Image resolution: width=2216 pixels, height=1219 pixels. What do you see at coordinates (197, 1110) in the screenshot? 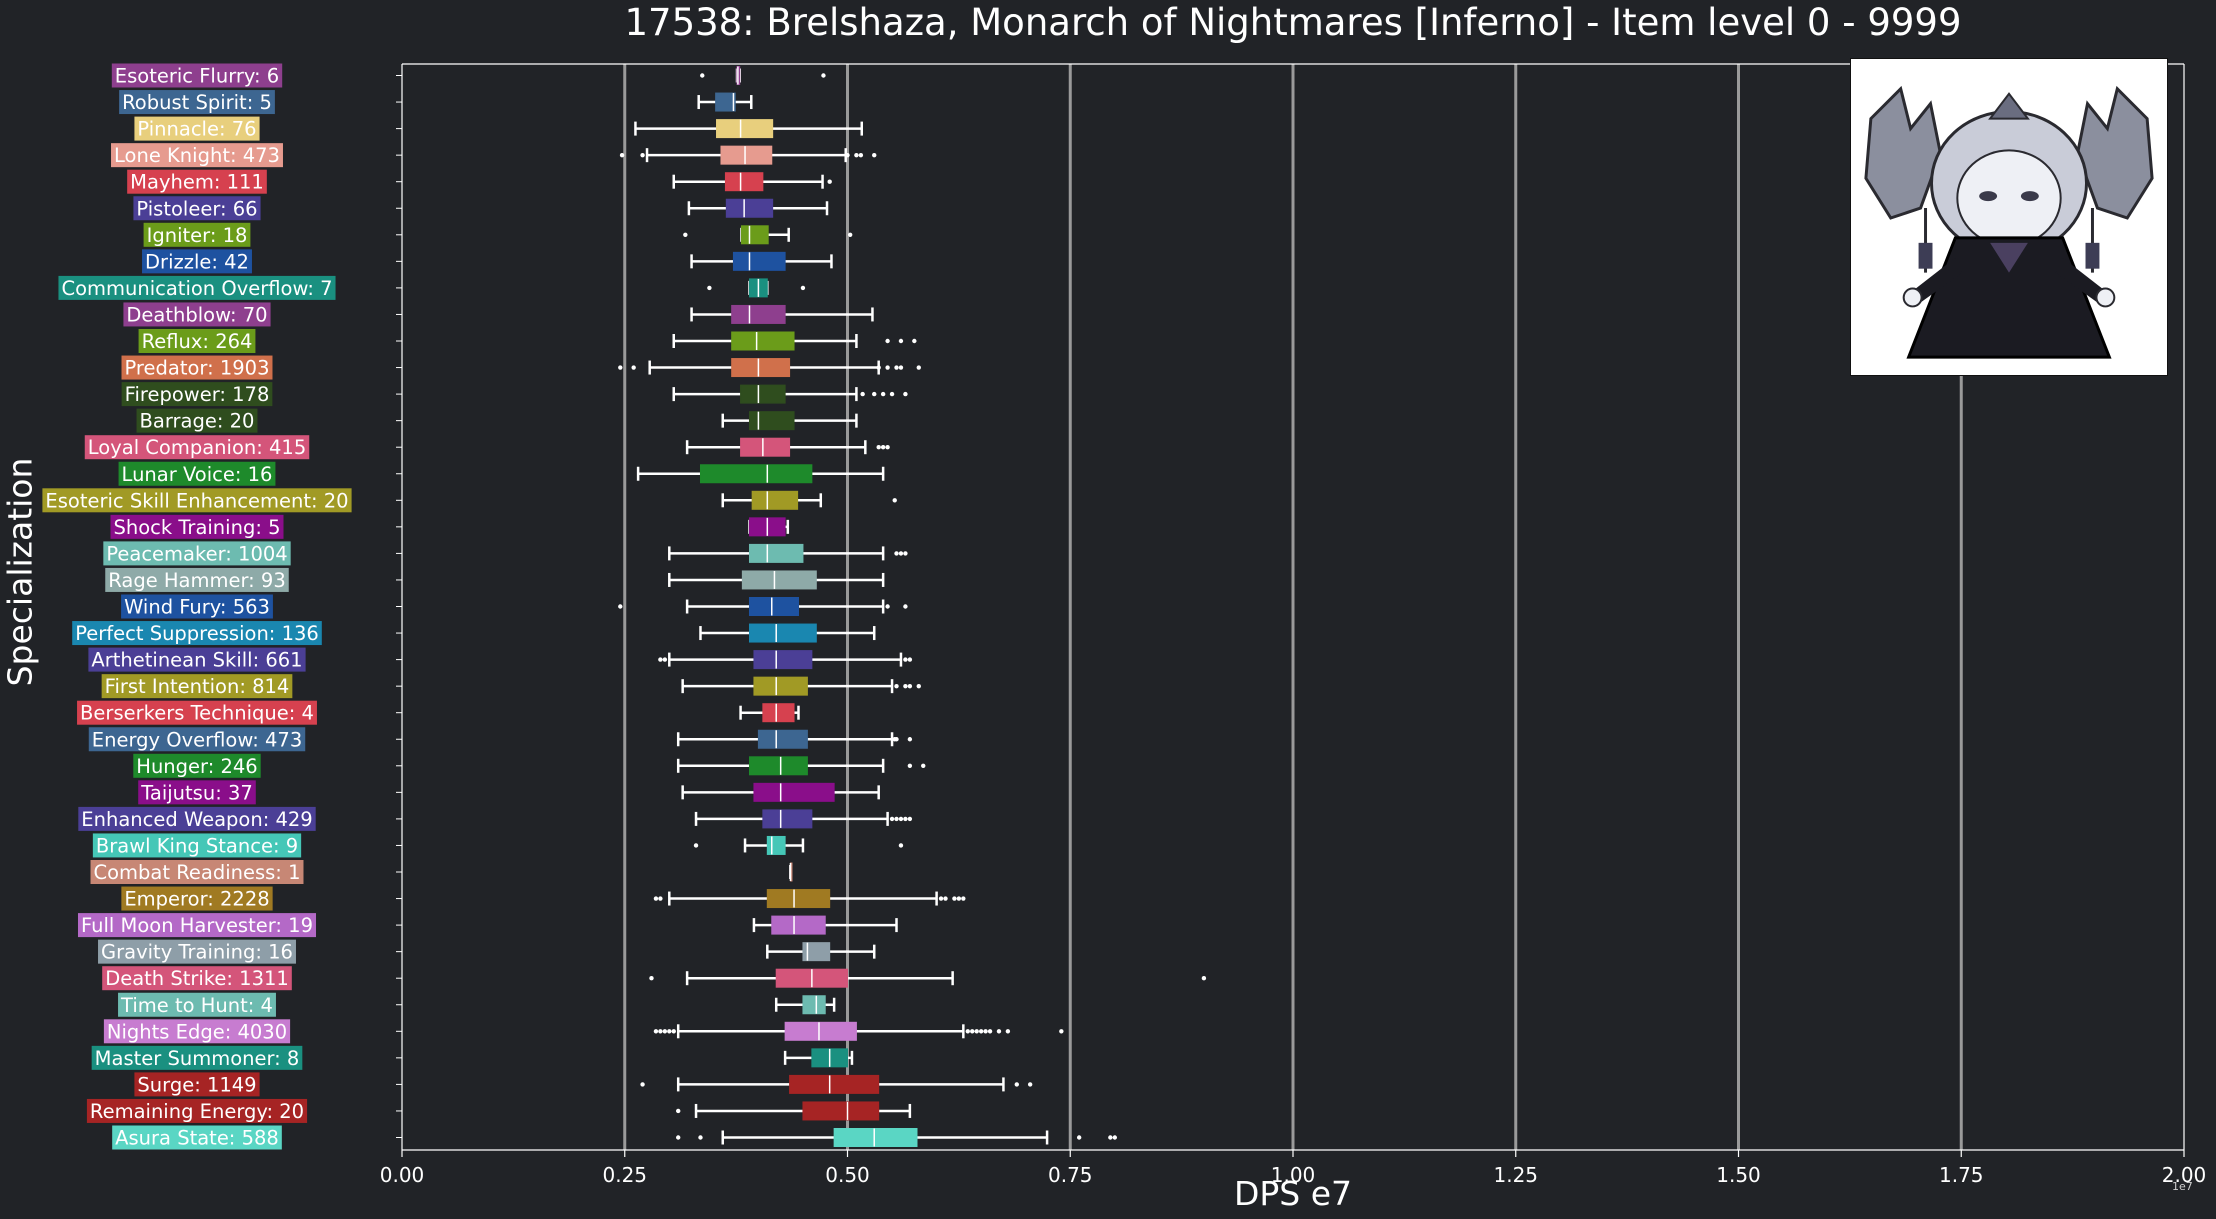
I see `category-label: Remaining Energy: 20` at bounding box center [197, 1110].